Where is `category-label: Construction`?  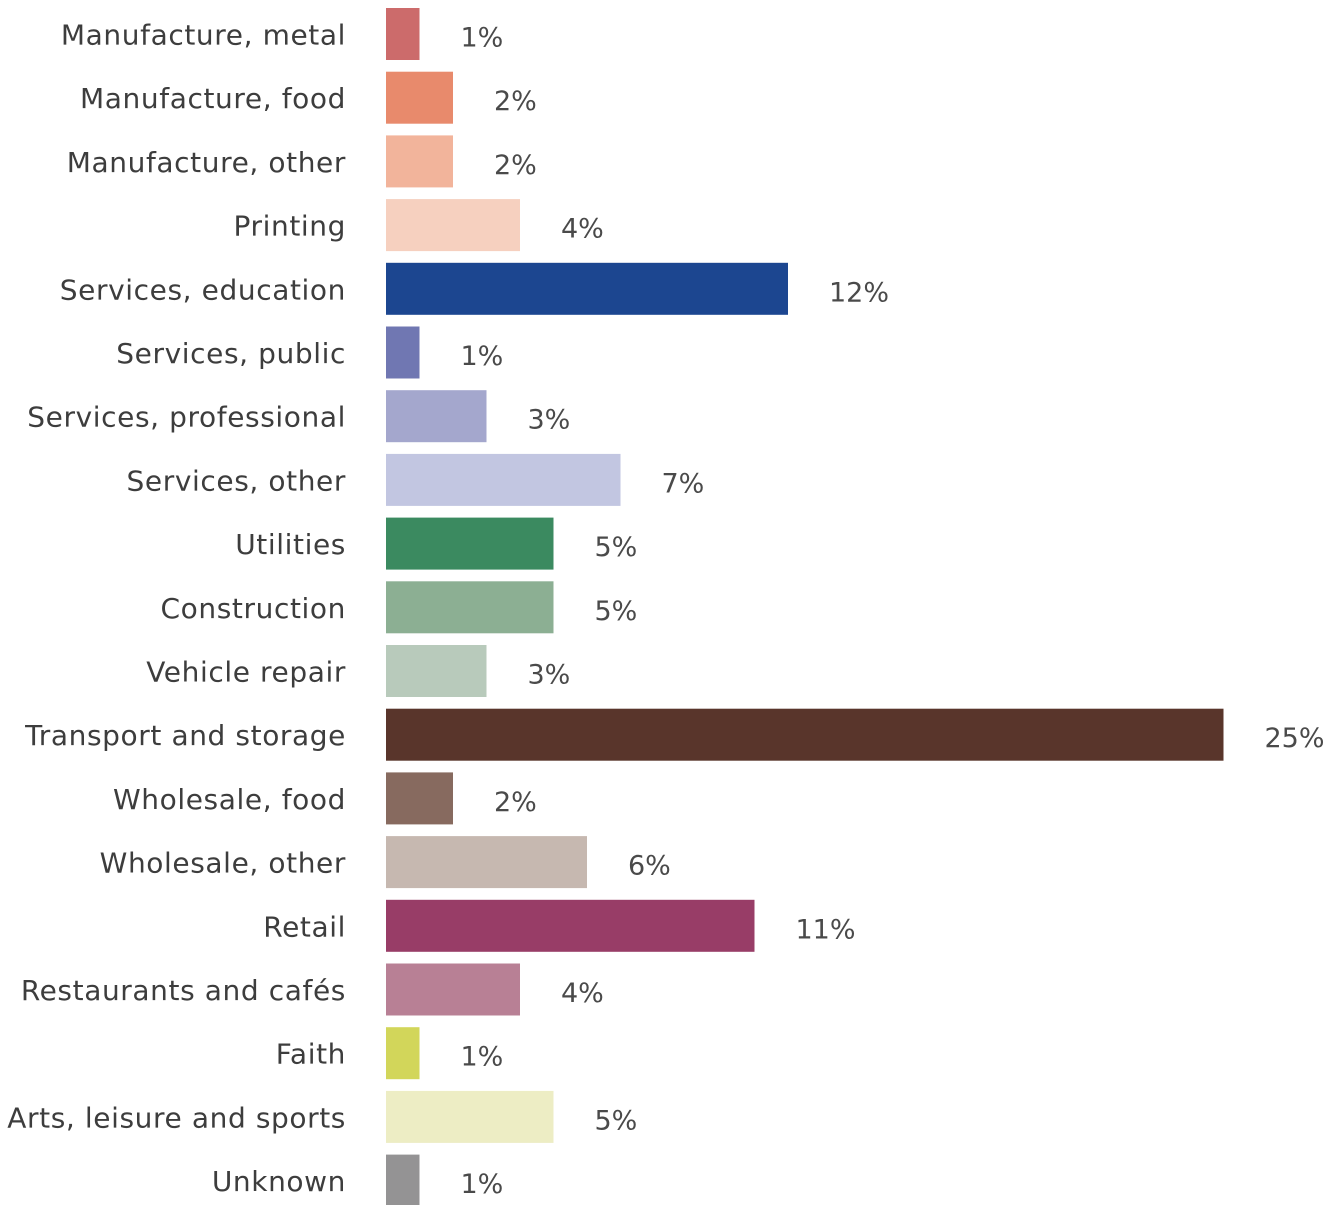 category-label: Construction is located at coordinates (253, 608).